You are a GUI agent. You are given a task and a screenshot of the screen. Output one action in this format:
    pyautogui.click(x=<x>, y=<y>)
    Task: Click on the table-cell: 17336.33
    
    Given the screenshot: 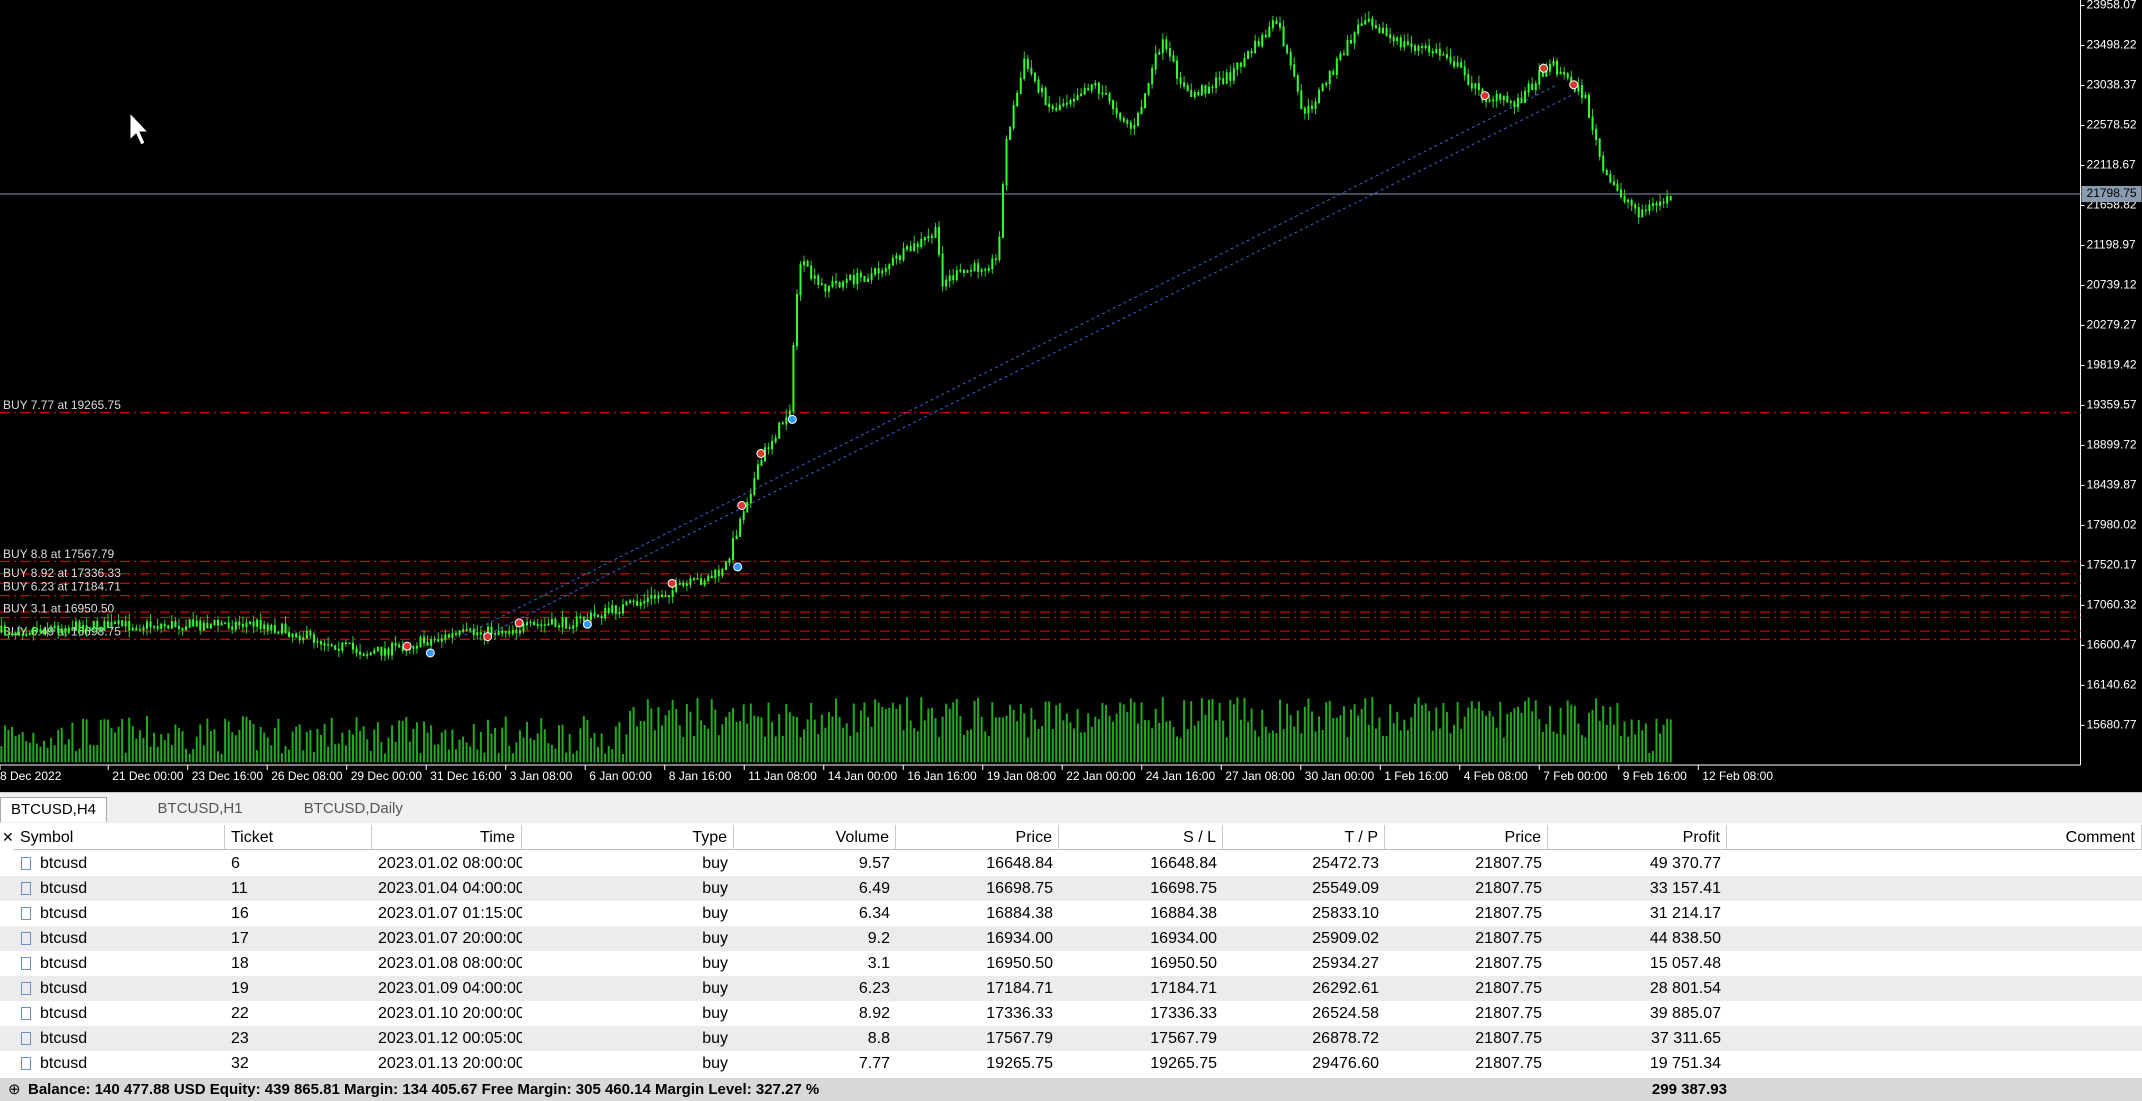 What is the action you would take?
    pyautogui.click(x=1183, y=1013)
    